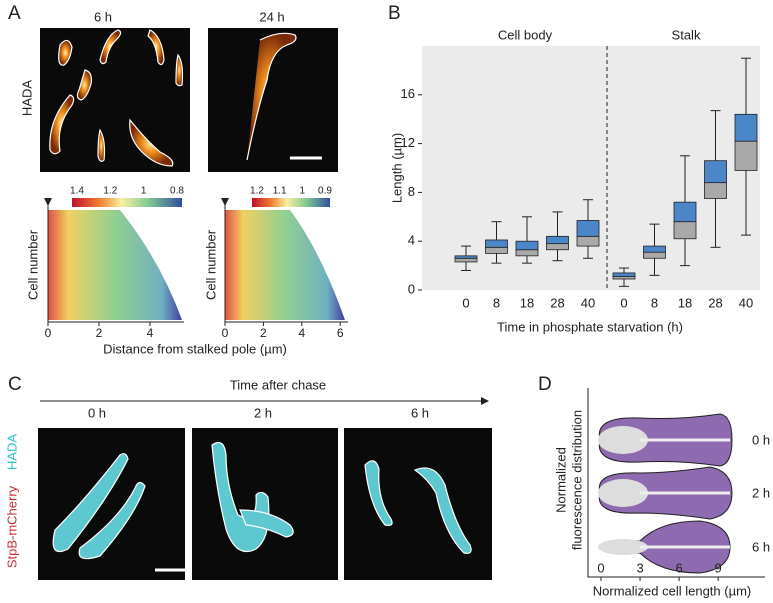  I want to click on axis-title: Time after chase, so click(278, 384).